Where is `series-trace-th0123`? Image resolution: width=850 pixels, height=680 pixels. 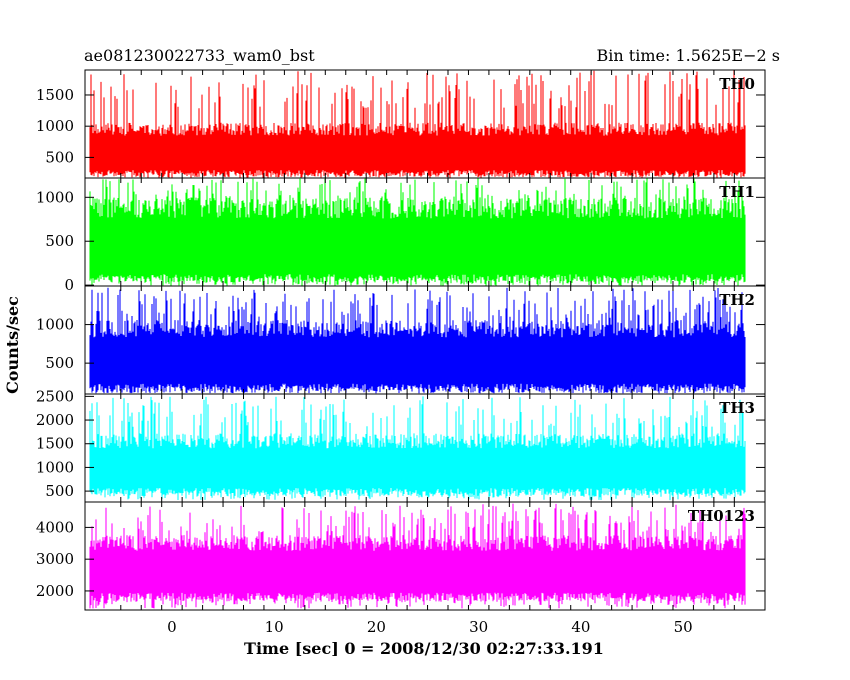 series-trace-th0123 is located at coordinates (417, 556).